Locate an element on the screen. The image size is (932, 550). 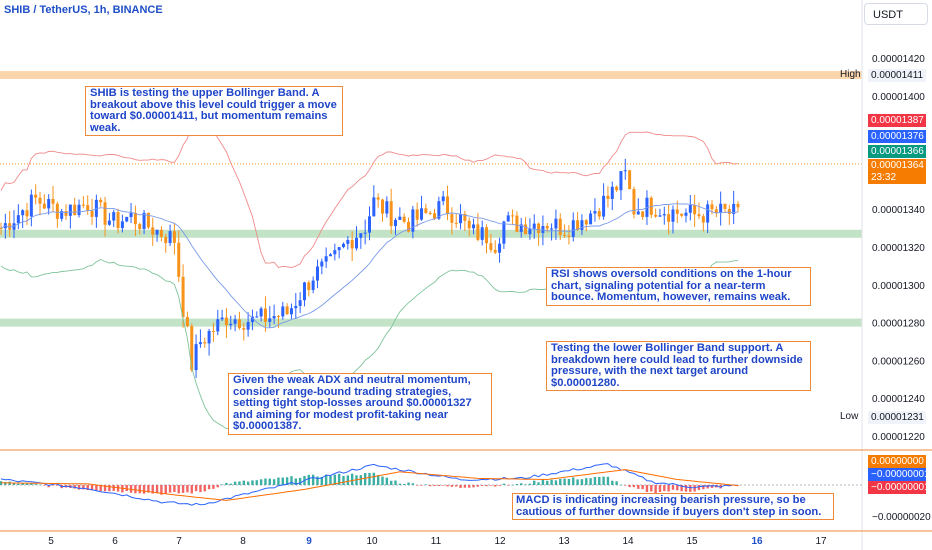
price-tick-label: 0.00001340 is located at coordinates (898, 210).